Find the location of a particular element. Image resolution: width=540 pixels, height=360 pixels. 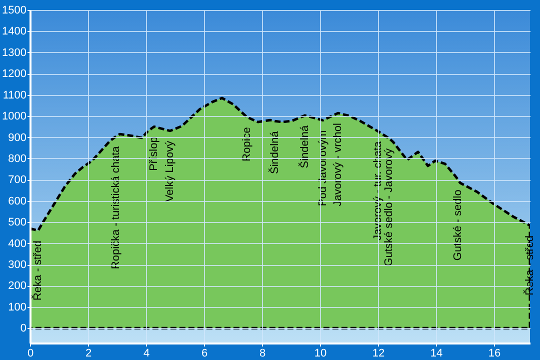

y-tick-label: 700 is located at coordinates (17, 180).